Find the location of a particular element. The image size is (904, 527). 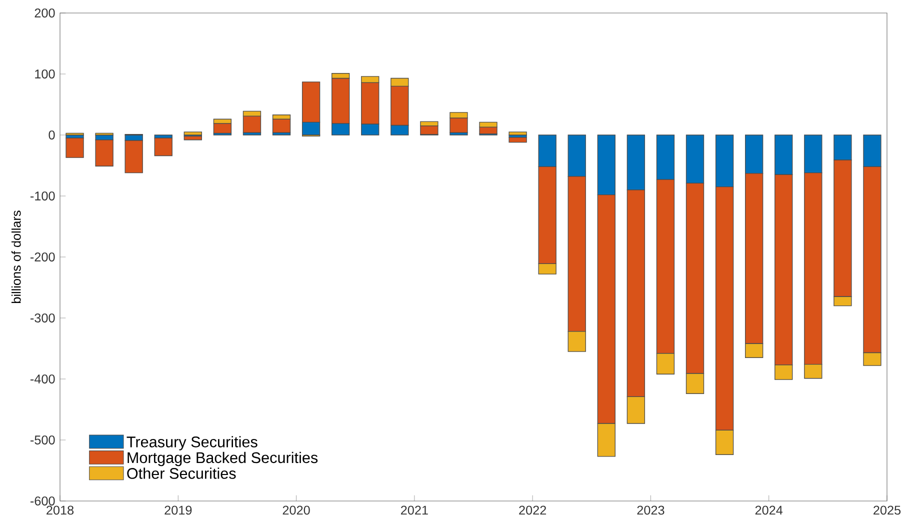

x-tick-label: 2023 is located at coordinates (650, 510).